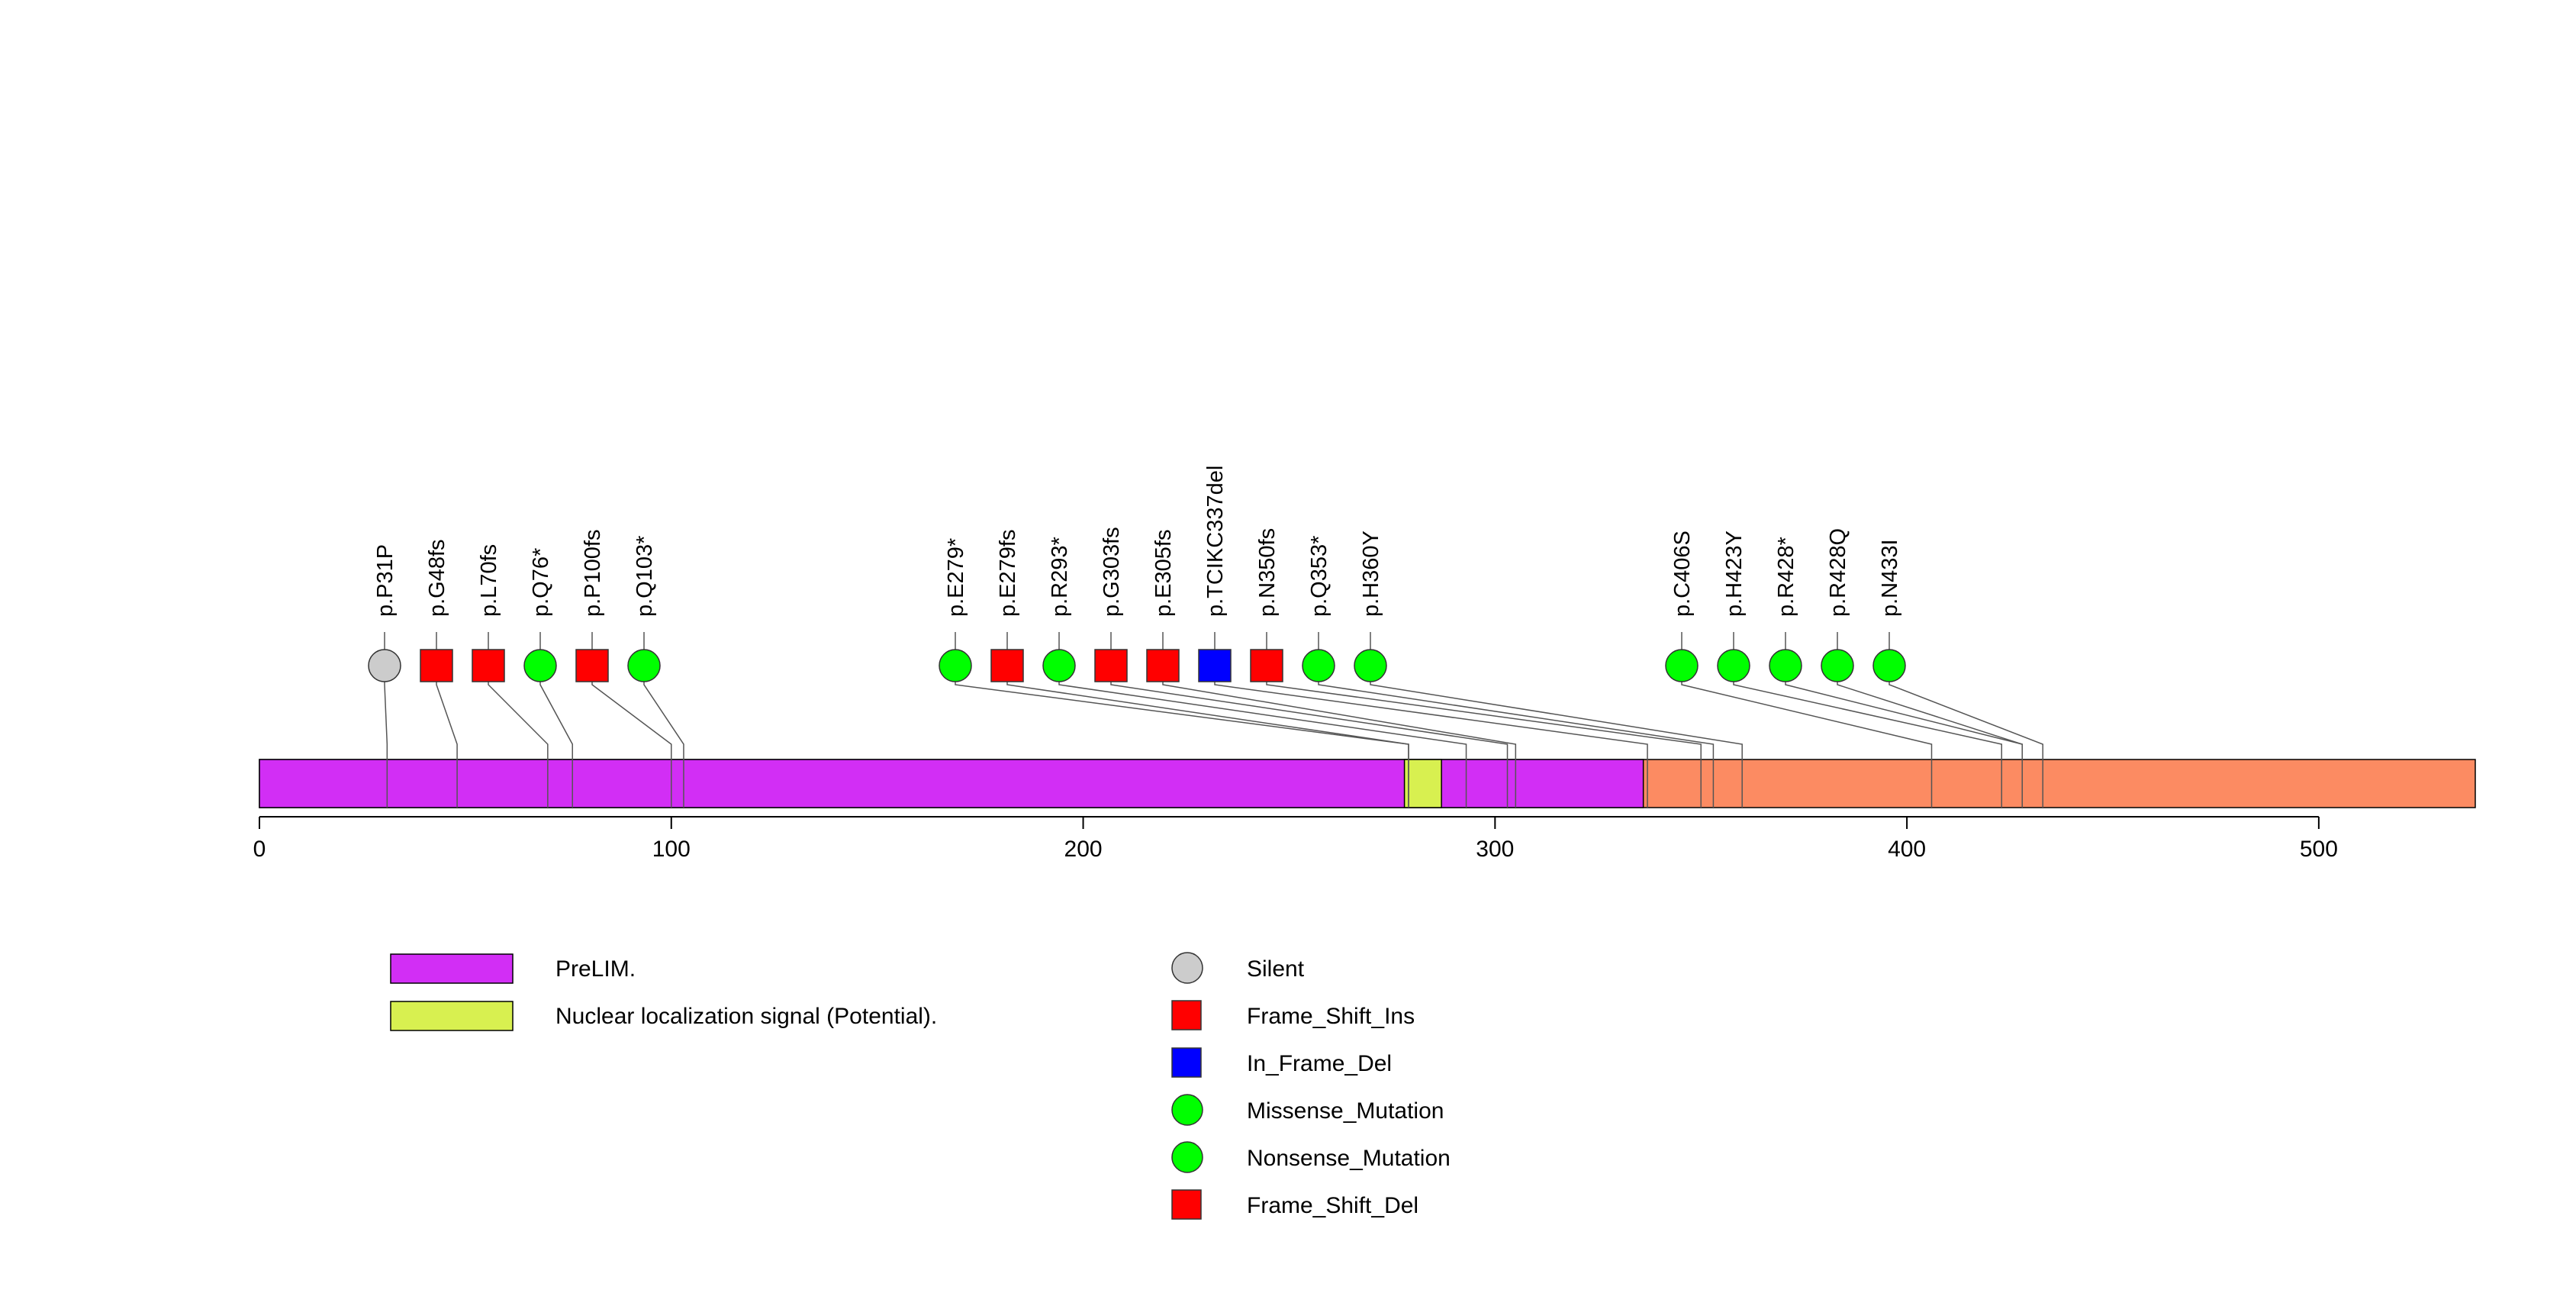 The width and height of the screenshot is (2576, 1290). Describe the element at coordinates (956, 578) in the screenshot. I see `mutation-label: p.E279*` at that location.